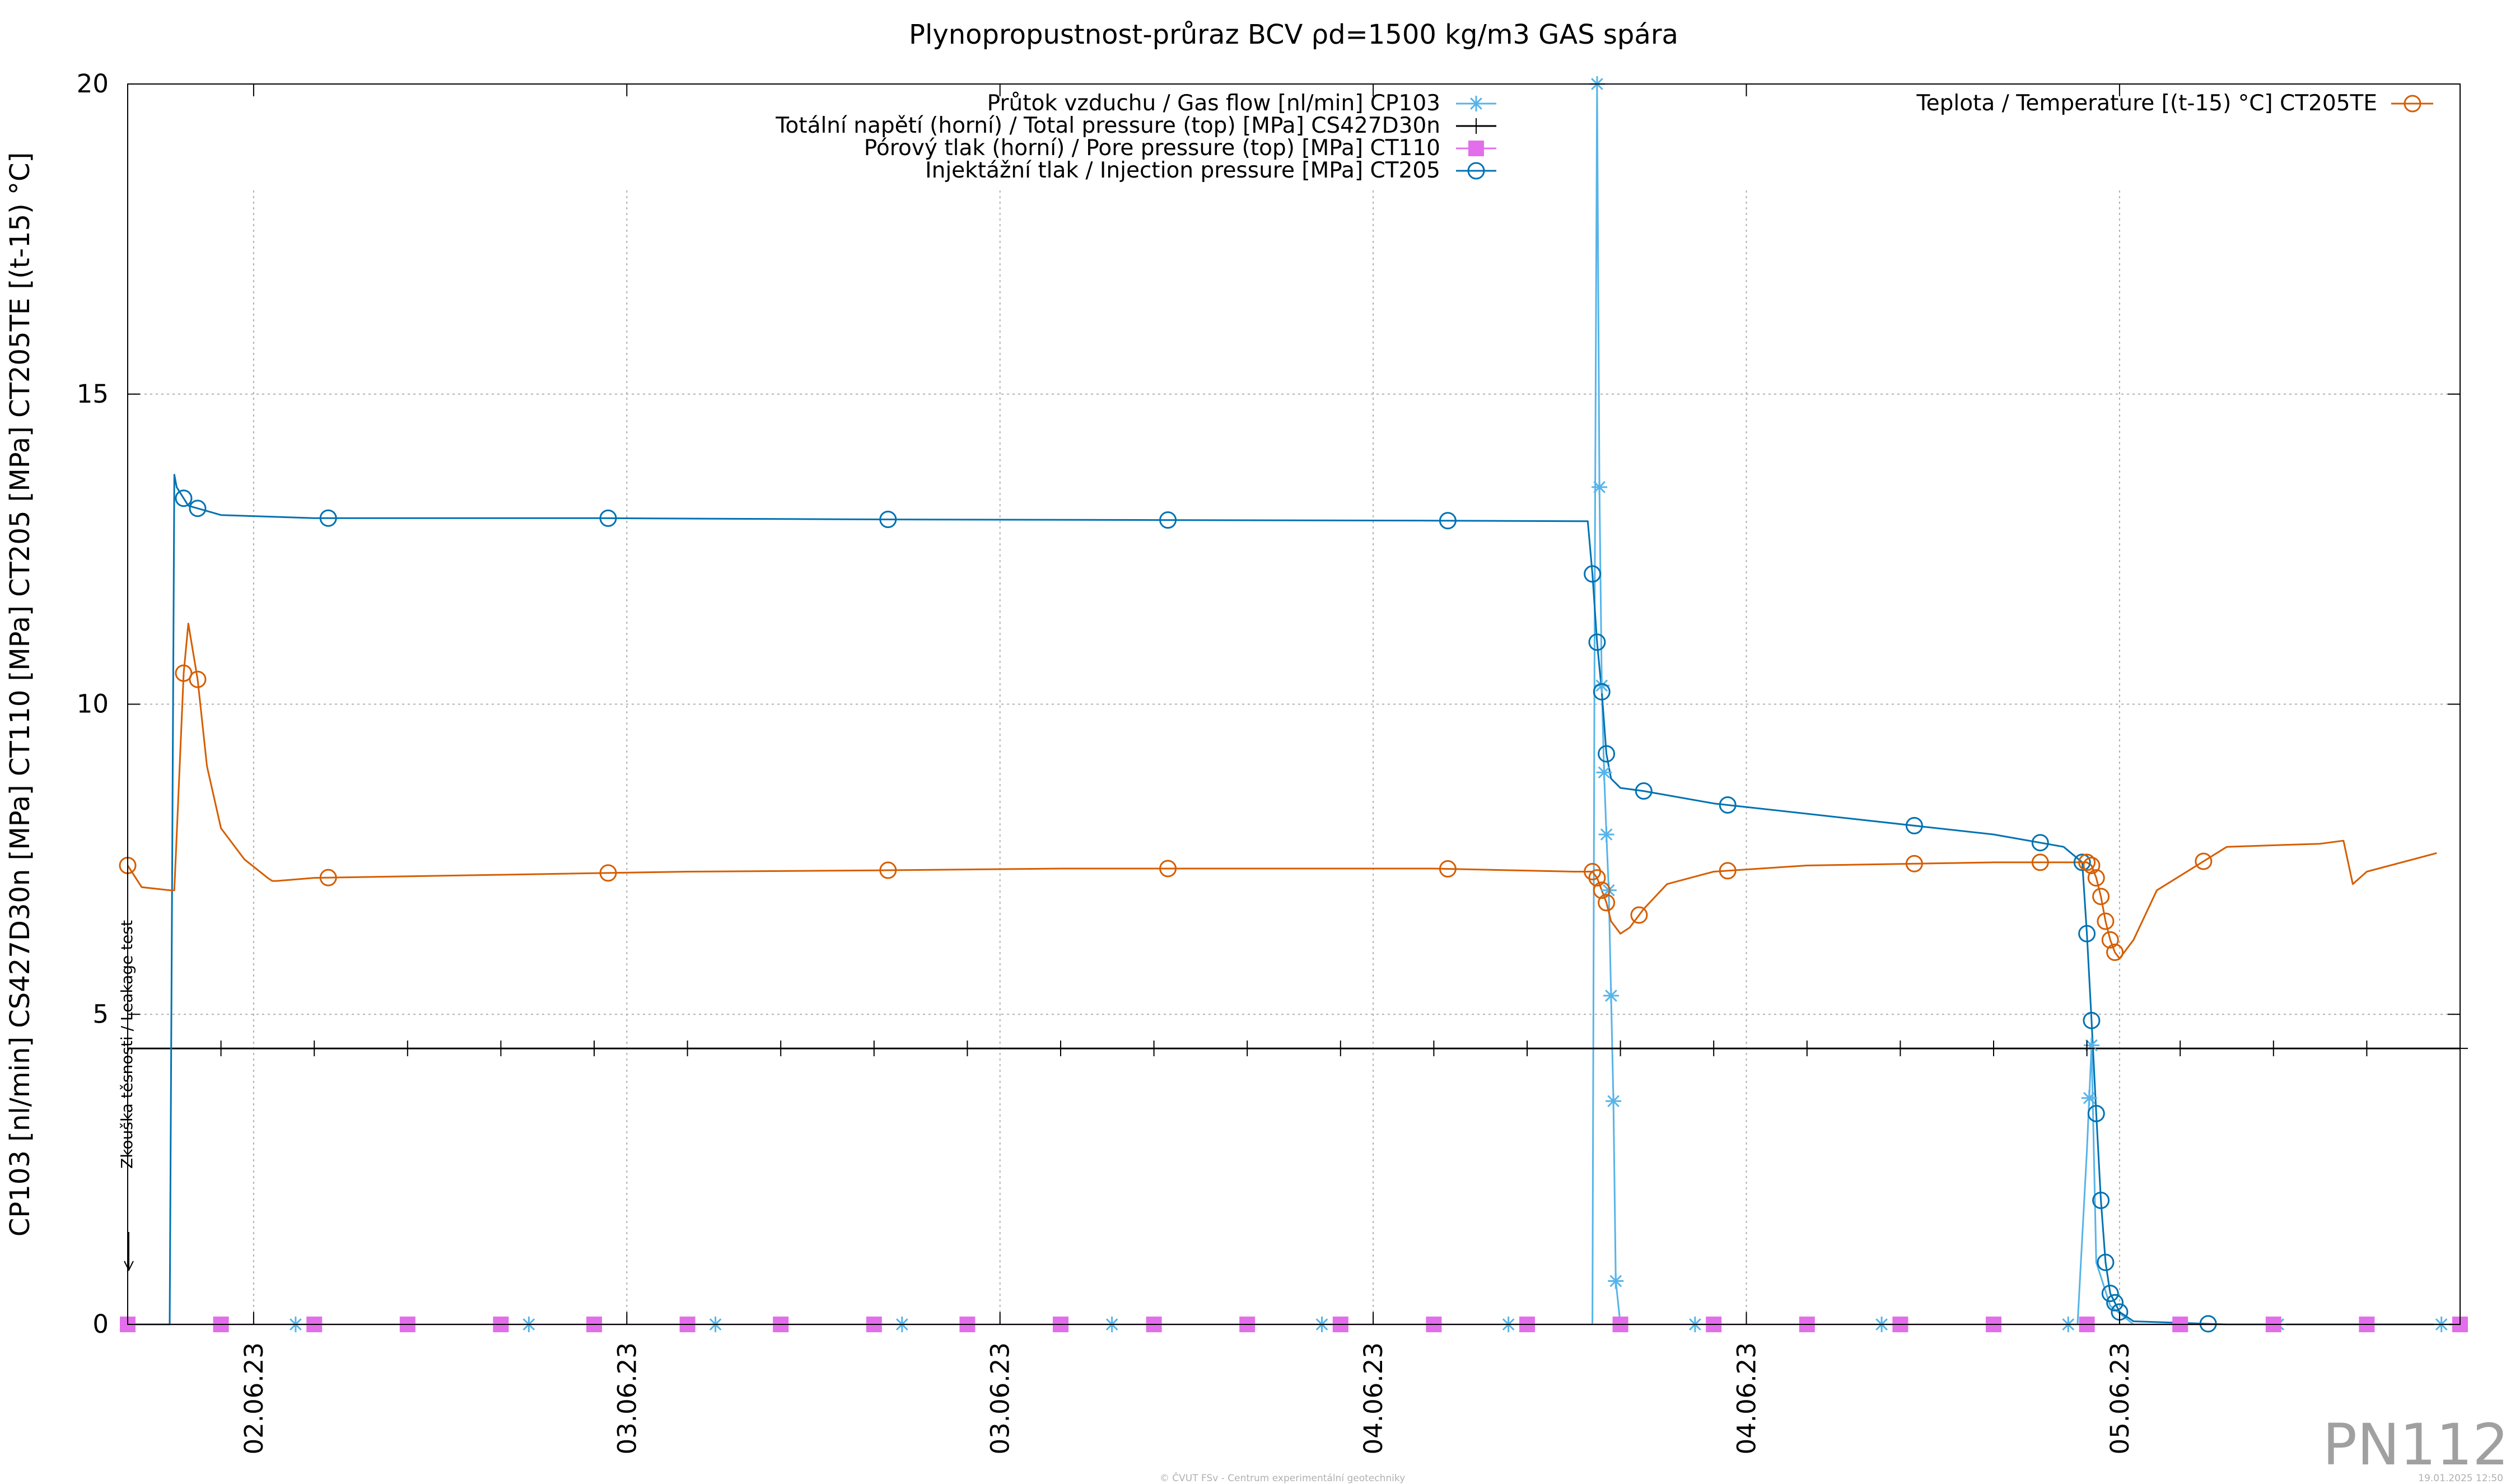  Describe the element at coordinates (2461, 1479) in the screenshot. I see `footer-timestamp: 19.01.2025 12:50` at that location.